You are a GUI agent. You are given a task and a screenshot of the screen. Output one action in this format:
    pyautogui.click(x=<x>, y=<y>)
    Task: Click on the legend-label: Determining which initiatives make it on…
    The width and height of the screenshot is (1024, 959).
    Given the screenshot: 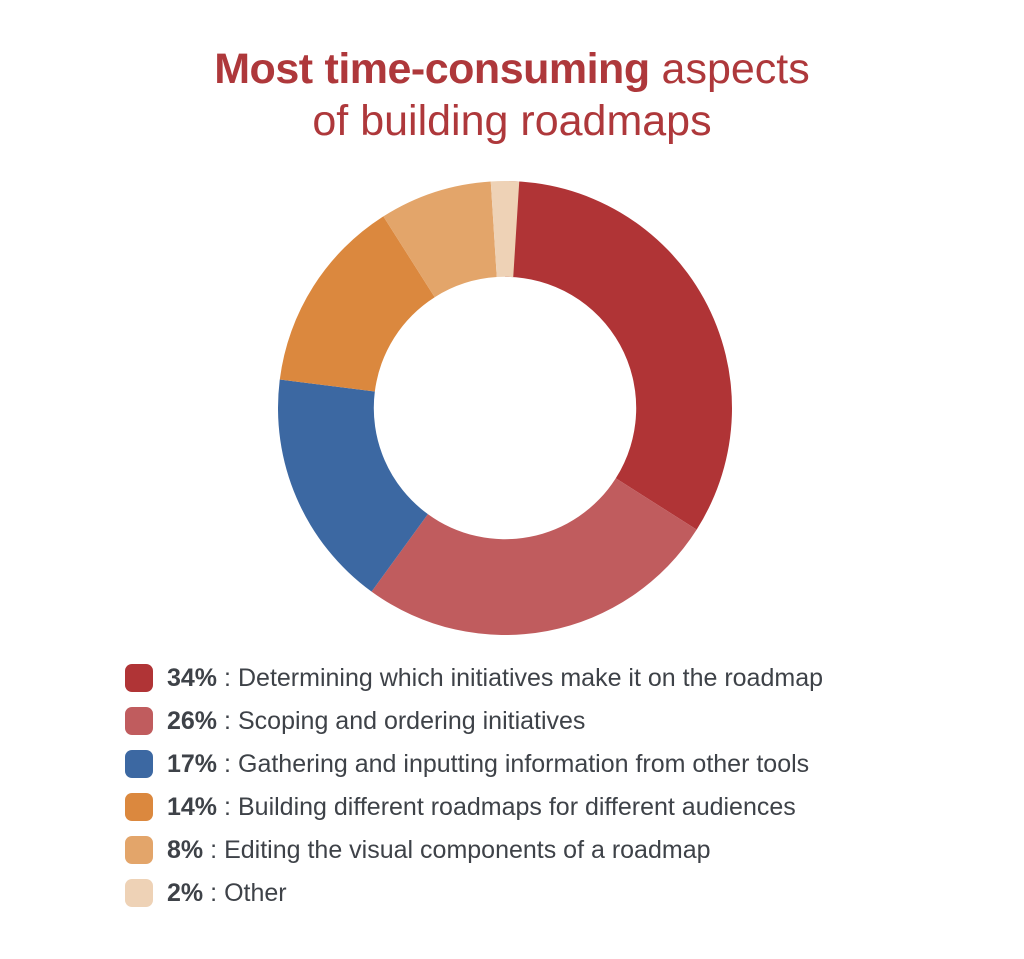 What is the action you would take?
    pyautogui.click(x=530, y=678)
    